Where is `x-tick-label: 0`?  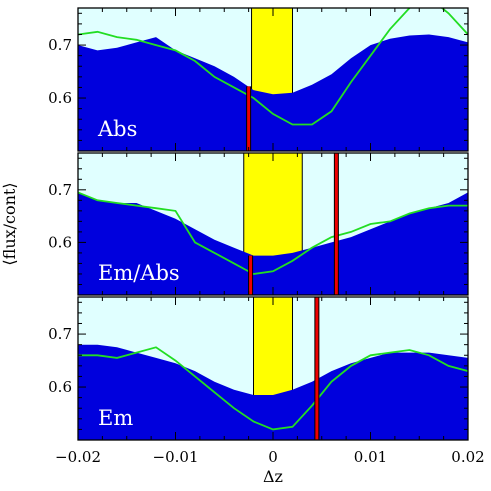
x-tick-label: 0 is located at coordinates (273, 457).